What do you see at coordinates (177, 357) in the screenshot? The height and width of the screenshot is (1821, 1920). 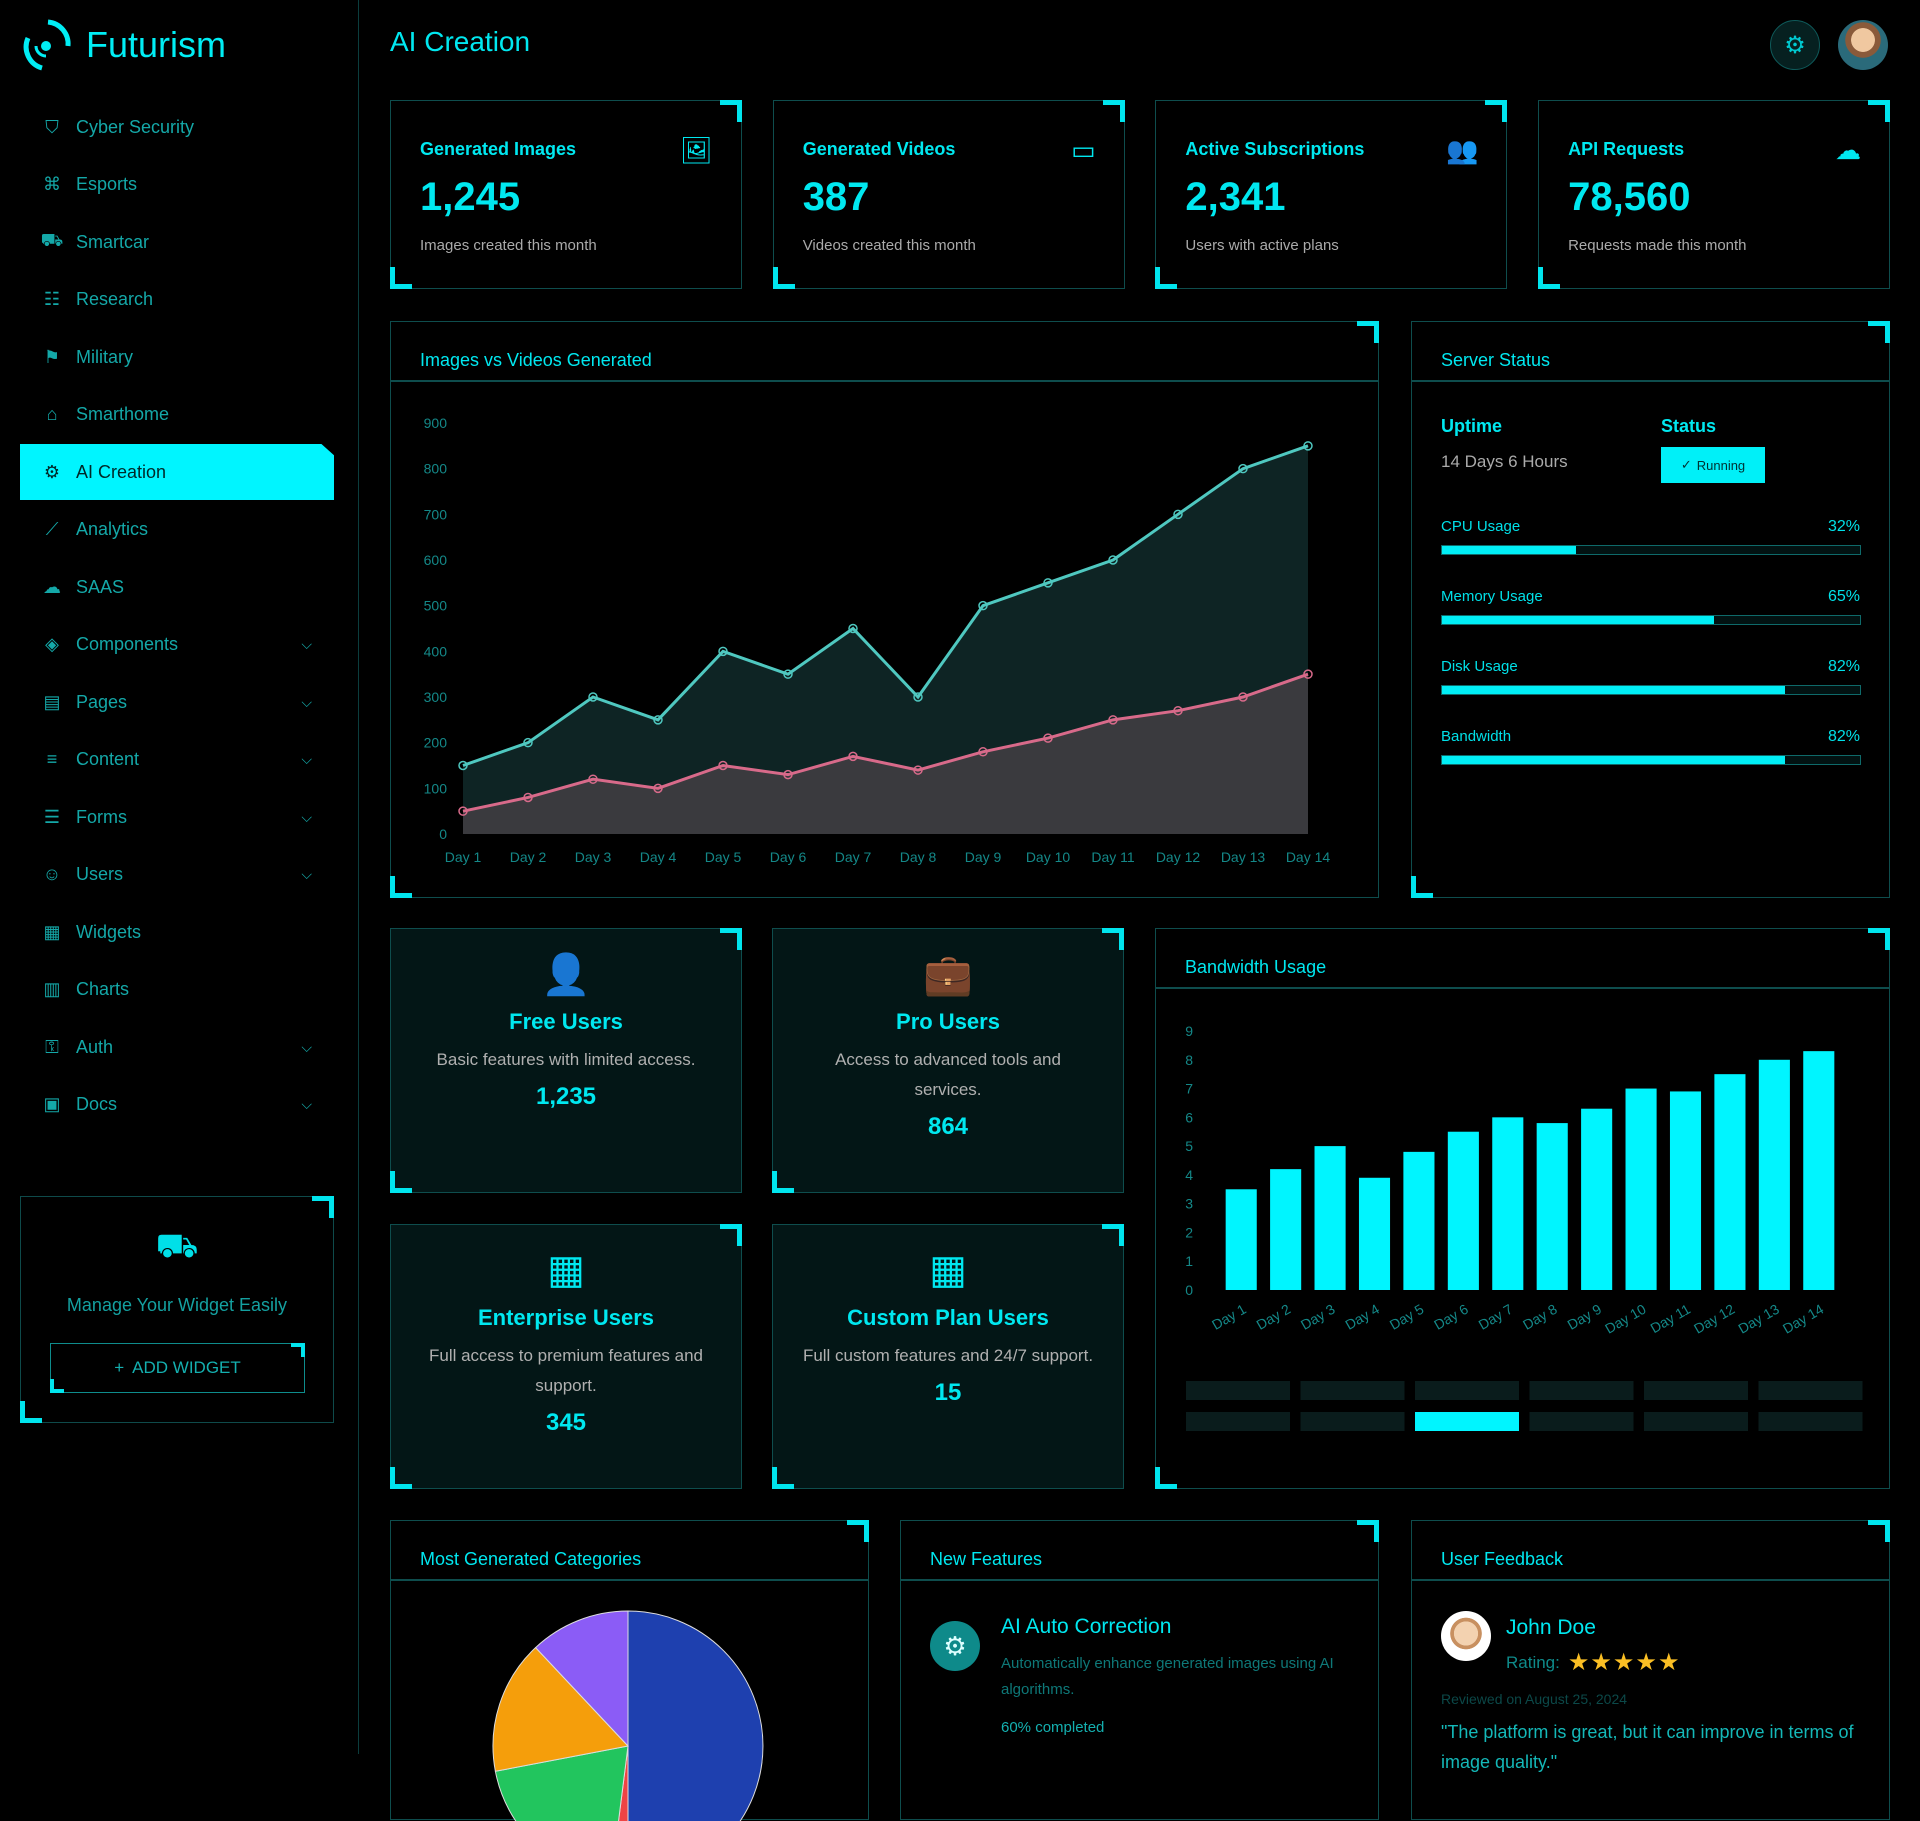 I see `sidebar-item-military: ⚑ Military` at bounding box center [177, 357].